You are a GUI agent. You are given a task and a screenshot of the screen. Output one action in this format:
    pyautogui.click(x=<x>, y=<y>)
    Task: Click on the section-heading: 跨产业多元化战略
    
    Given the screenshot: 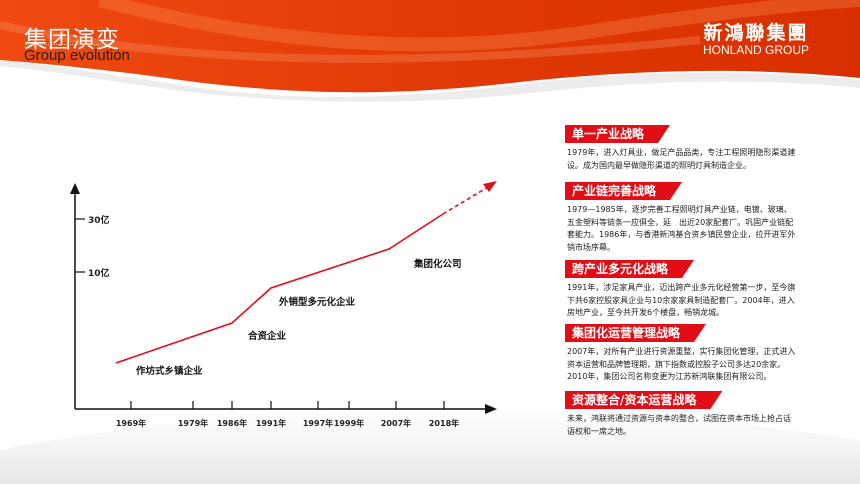 What is the action you would take?
    pyautogui.click(x=629, y=269)
    